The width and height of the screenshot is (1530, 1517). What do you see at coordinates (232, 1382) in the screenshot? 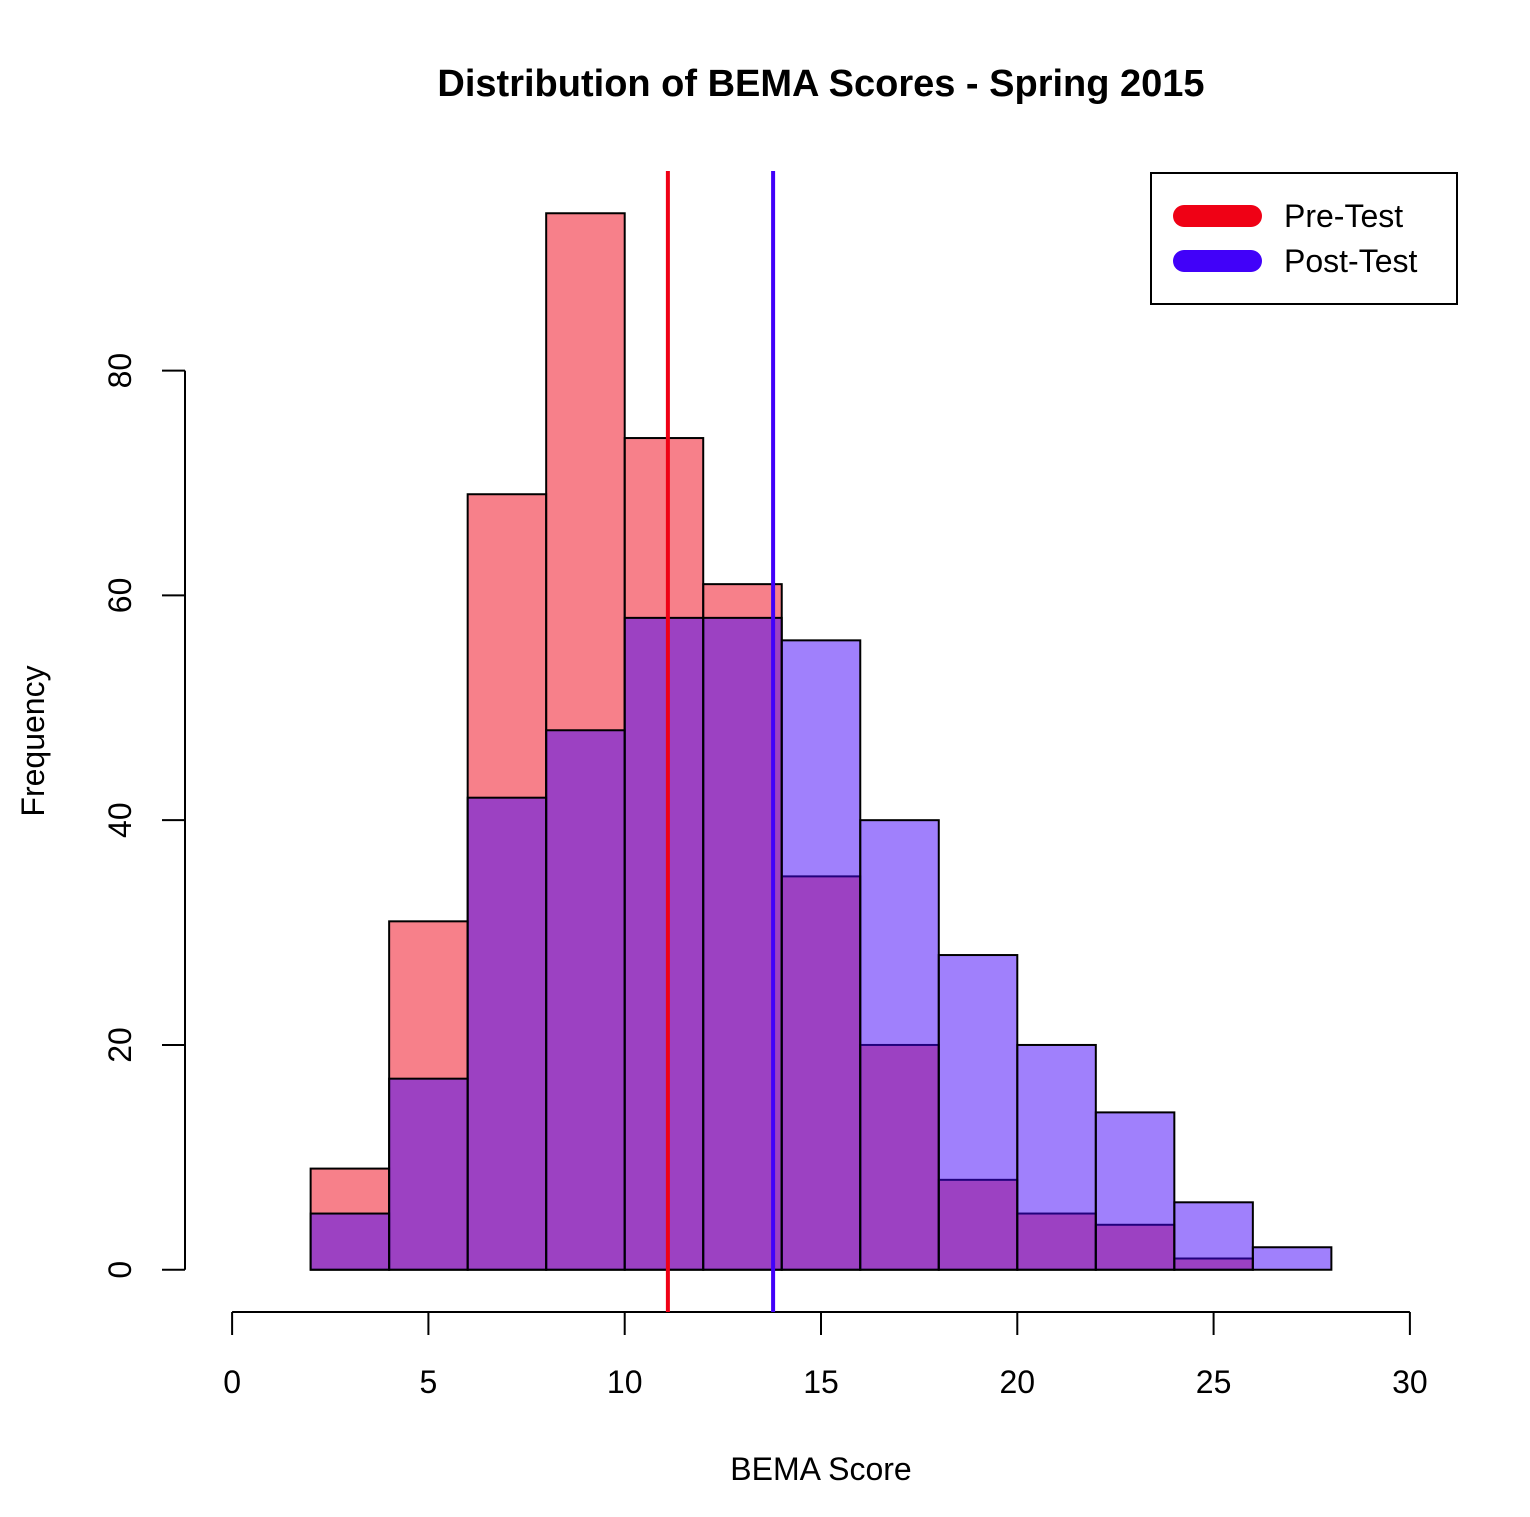
I see `x-tick-label: 0` at bounding box center [232, 1382].